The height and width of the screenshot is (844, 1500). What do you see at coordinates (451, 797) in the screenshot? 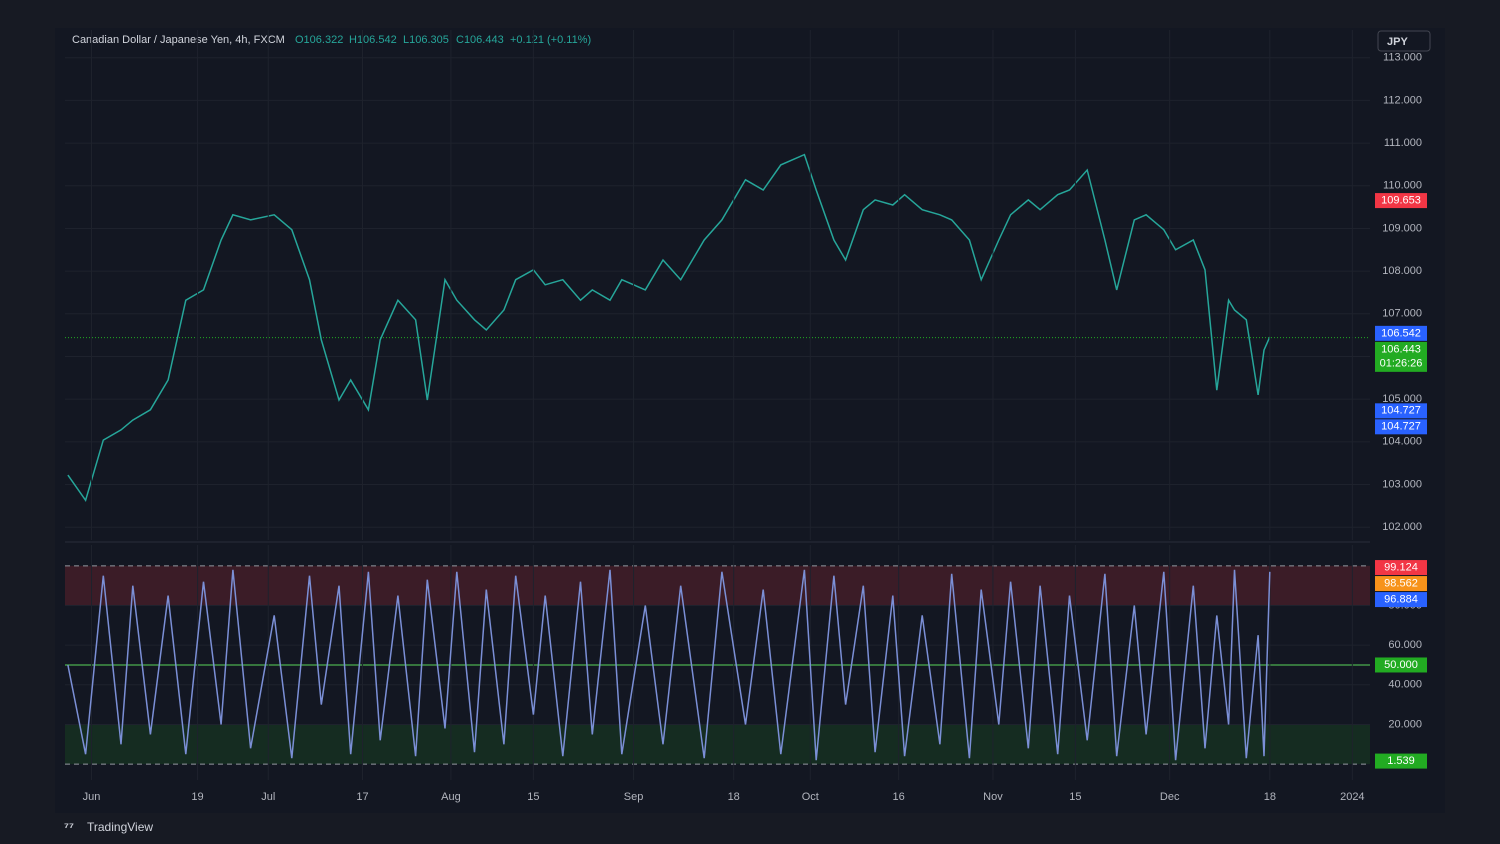
I see `x-tick-label: Aug` at bounding box center [451, 797].